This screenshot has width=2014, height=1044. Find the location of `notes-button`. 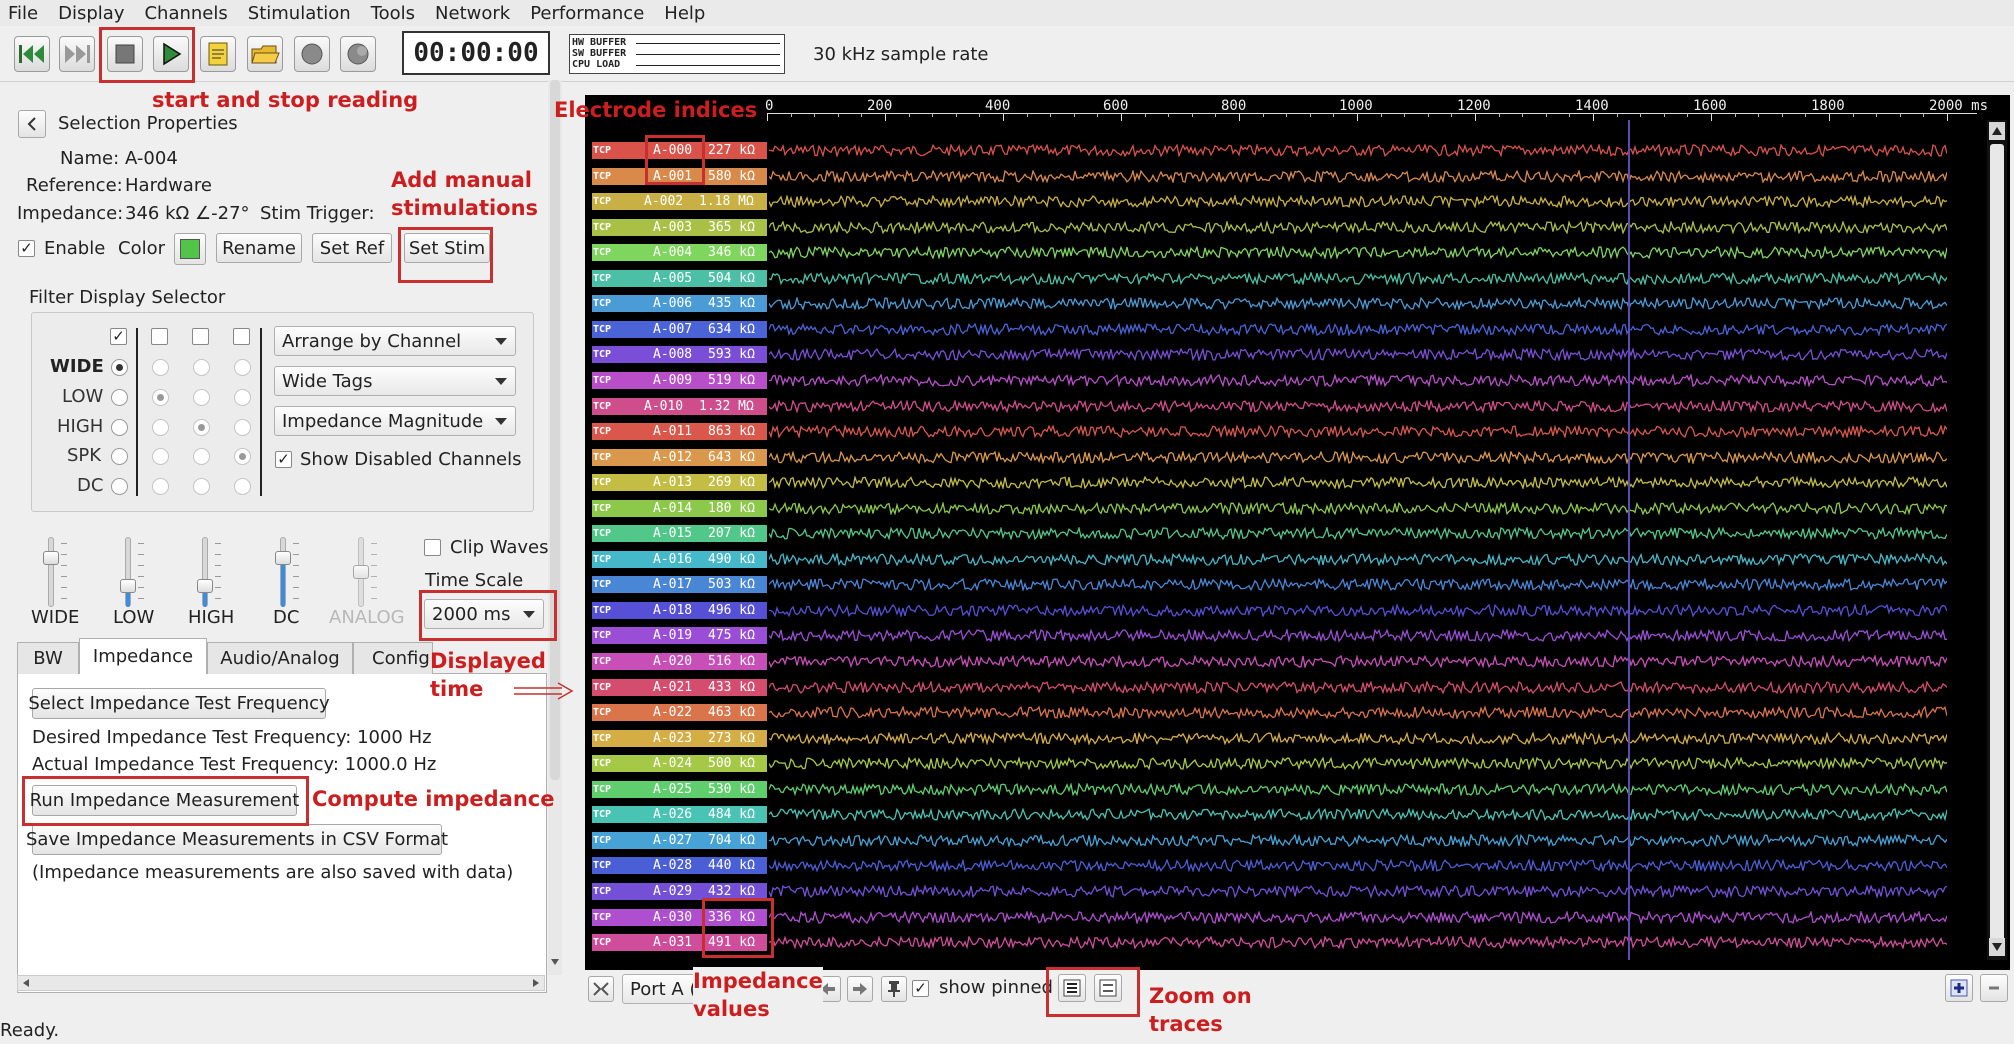

notes-button is located at coordinates (218, 54).